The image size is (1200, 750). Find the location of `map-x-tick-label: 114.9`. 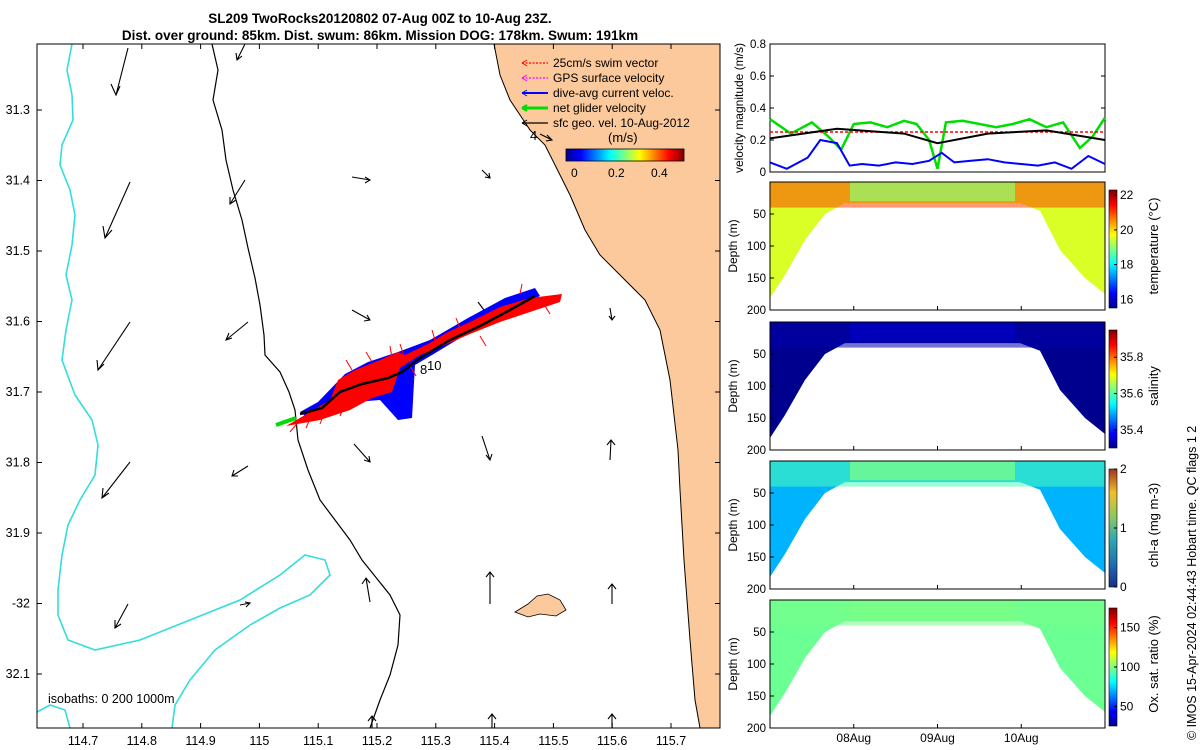

map-x-tick-label: 114.9 is located at coordinates (200, 741).